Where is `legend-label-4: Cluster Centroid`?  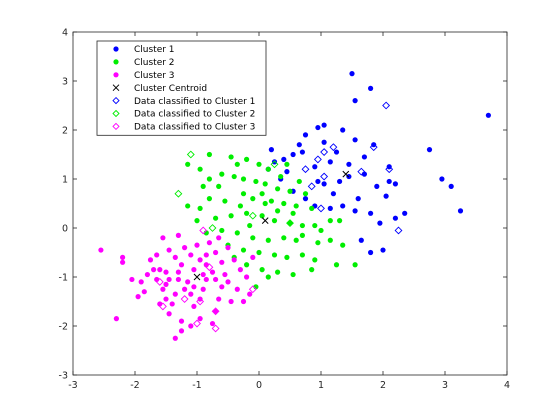
legend-label-4: Cluster Centroid is located at coordinates (170, 89).